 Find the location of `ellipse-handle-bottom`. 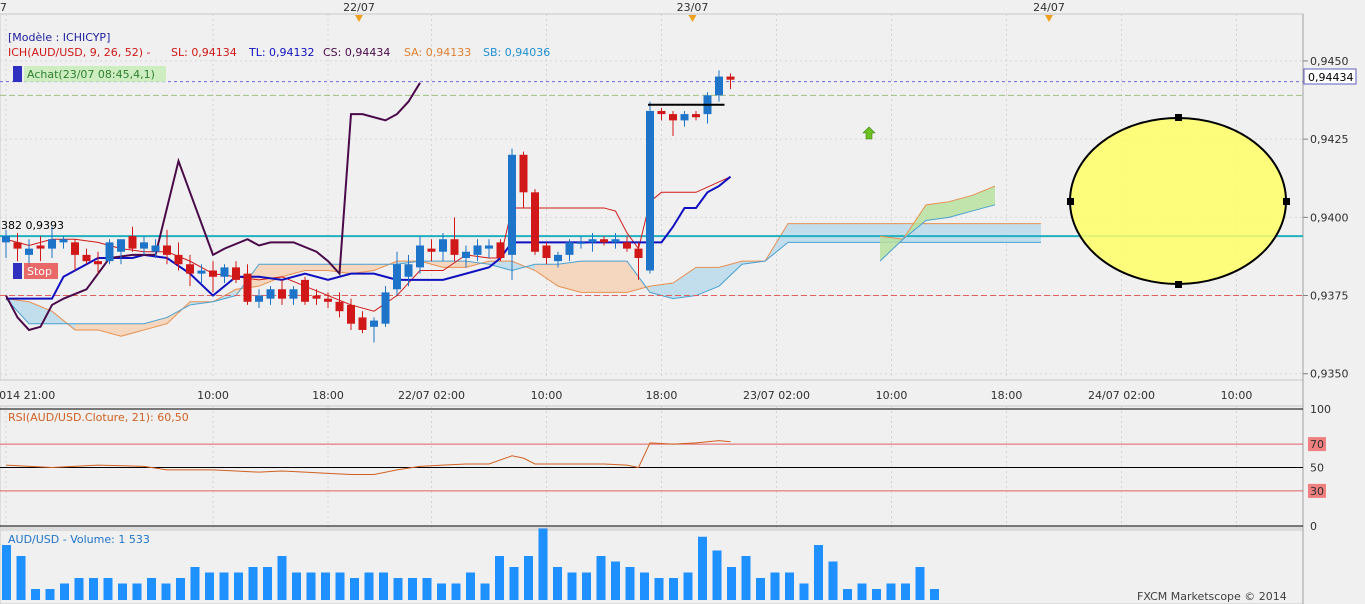

ellipse-handle-bottom is located at coordinates (1178, 284).